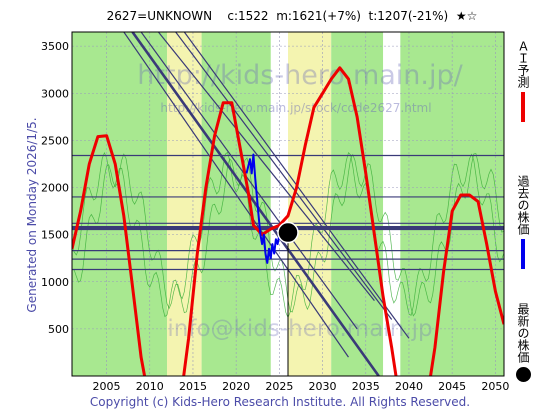  I want to click on legend-ai-label: ＡＩ予測, so click(523, 64).